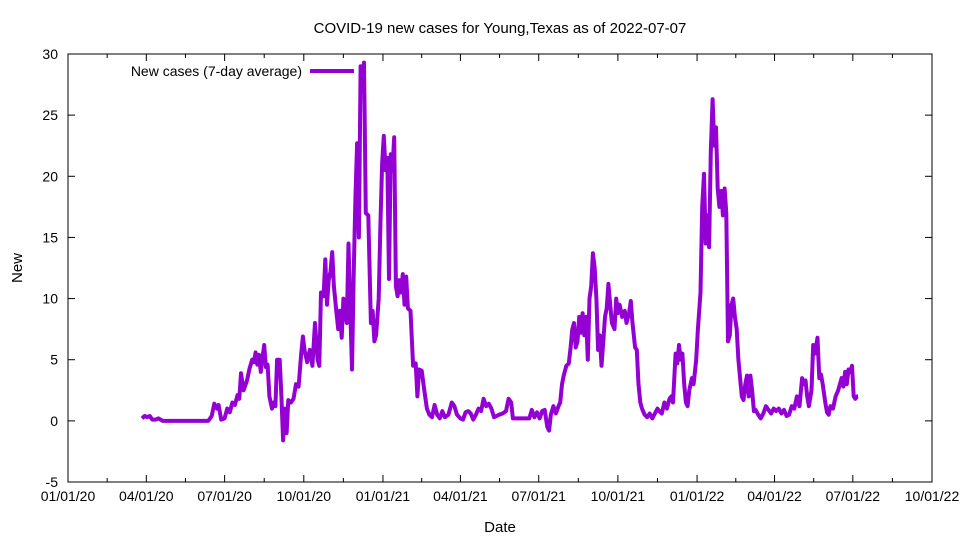 This screenshot has width=960, height=540. What do you see at coordinates (17, 268) in the screenshot?
I see `y-axis-title: New` at bounding box center [17, 268].